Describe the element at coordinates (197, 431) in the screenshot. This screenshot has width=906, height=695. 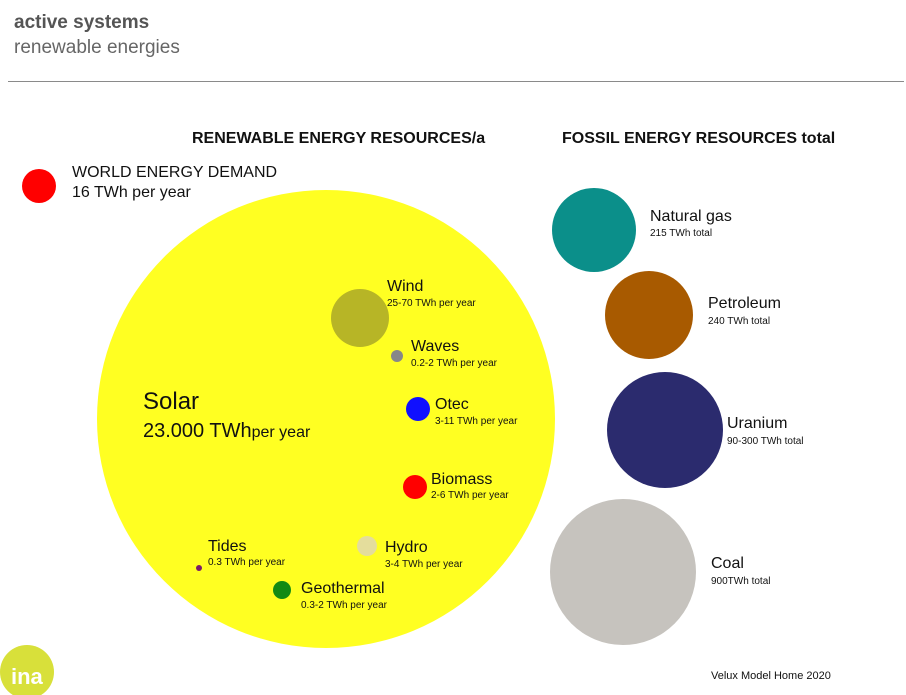
I see `solar-value: 23.000 TWh` at that location.